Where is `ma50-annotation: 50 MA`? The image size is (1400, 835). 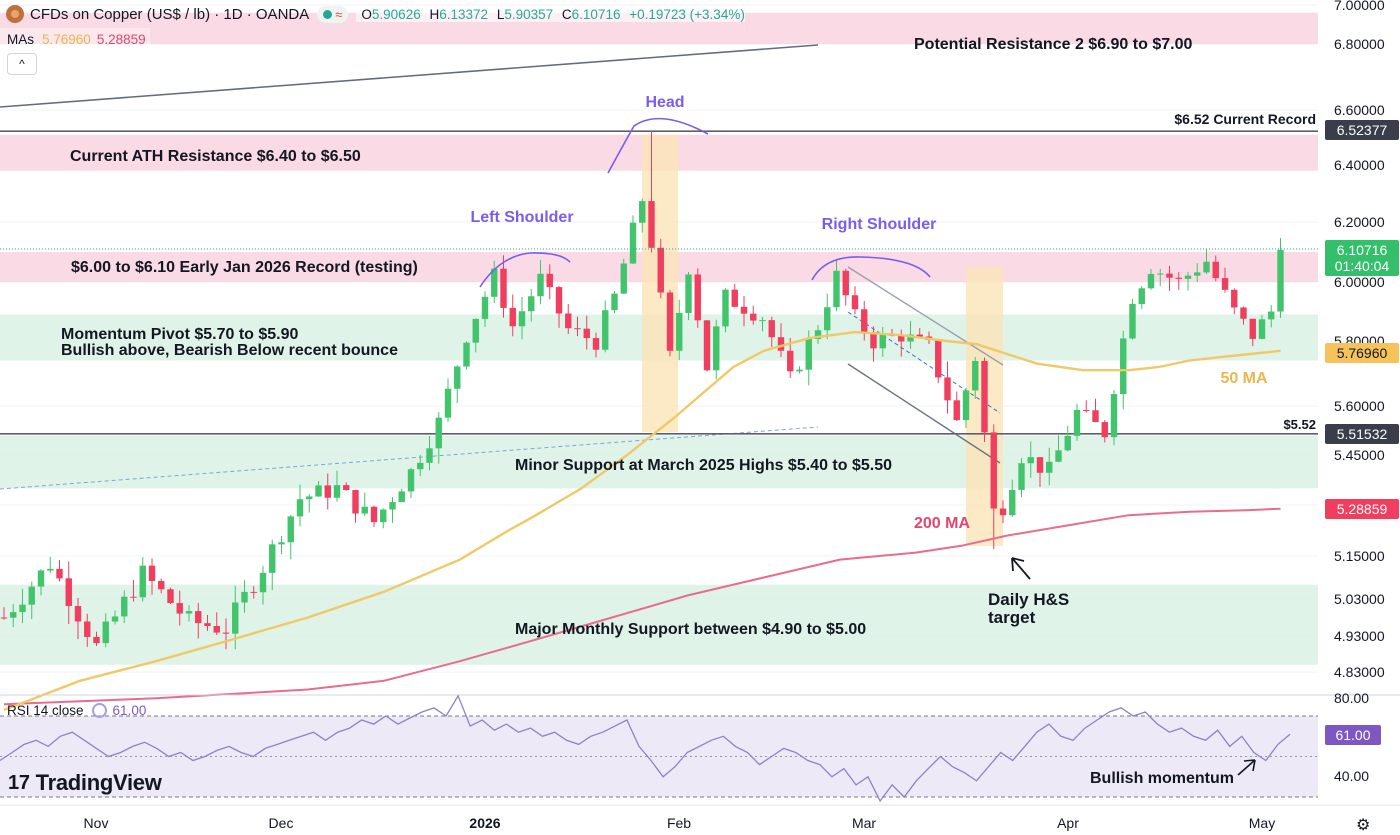 ma50-annotation: 50 MA is located at coordinates (1244, 378).